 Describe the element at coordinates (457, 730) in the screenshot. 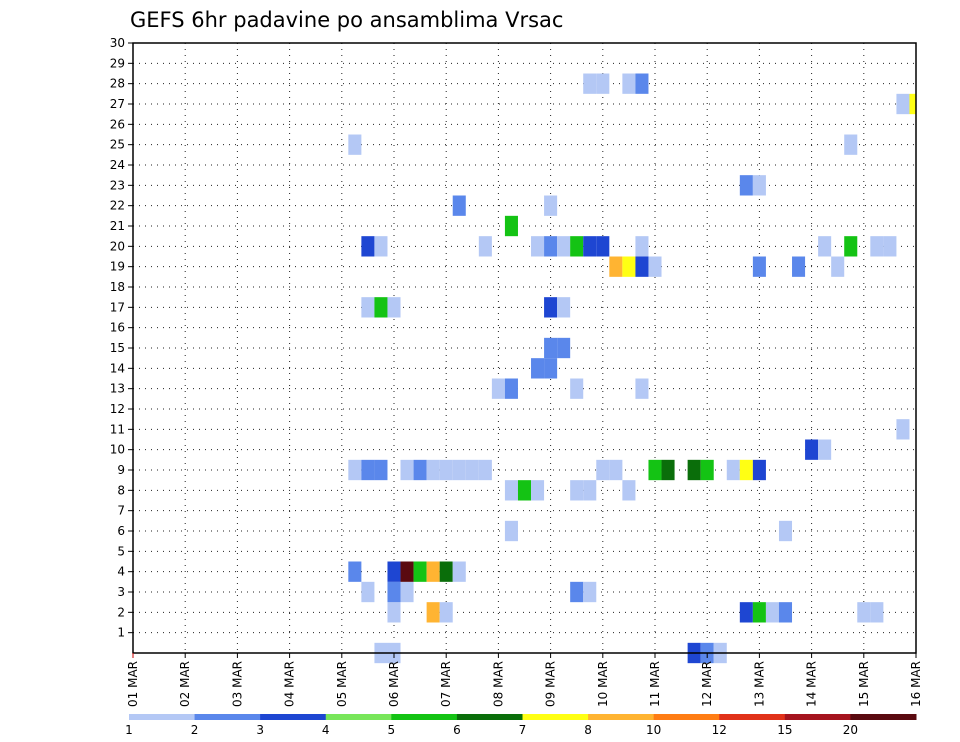

I see `colorbar-label: 6` at that location.